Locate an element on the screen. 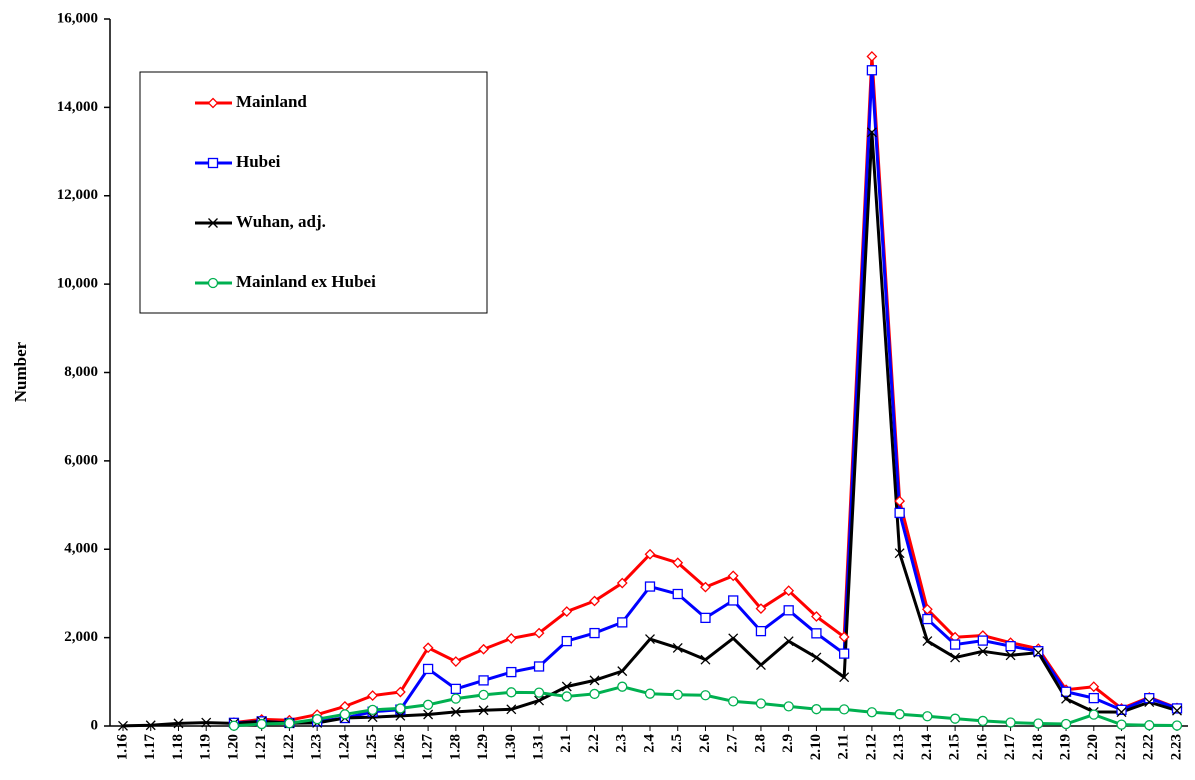 The width and height of the screenshot is (1195, 780). x-tick-label: 1.26 is located at coordinates (400, 747).